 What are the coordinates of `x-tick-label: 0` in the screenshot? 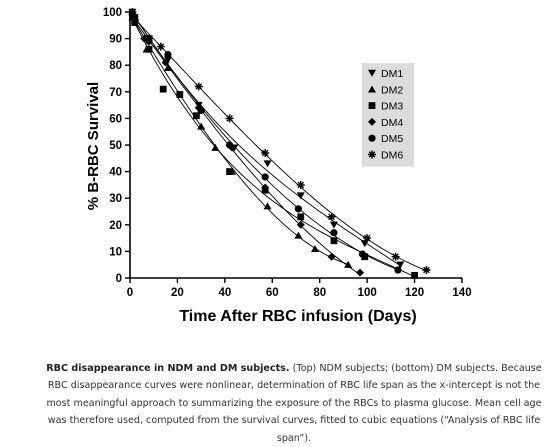 It's located at (130, 293).